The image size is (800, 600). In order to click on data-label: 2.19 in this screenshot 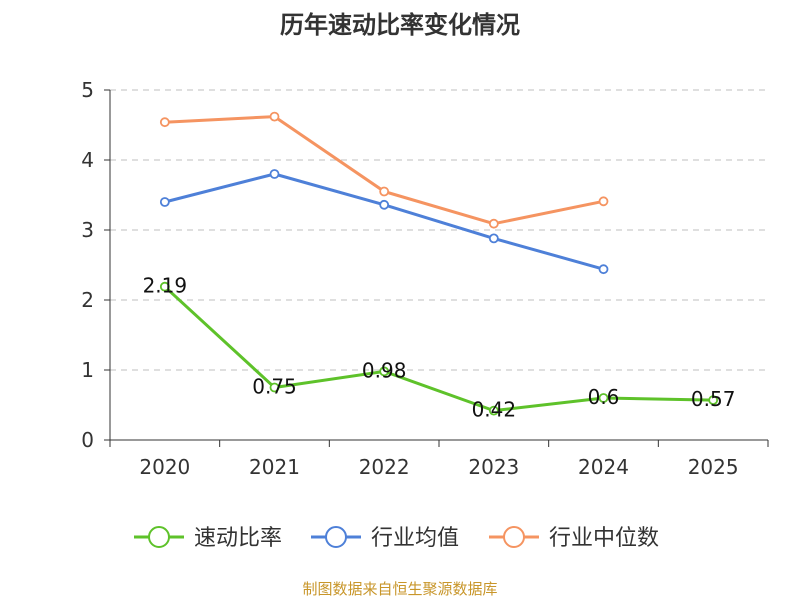, I will do `click(165, 286)`.